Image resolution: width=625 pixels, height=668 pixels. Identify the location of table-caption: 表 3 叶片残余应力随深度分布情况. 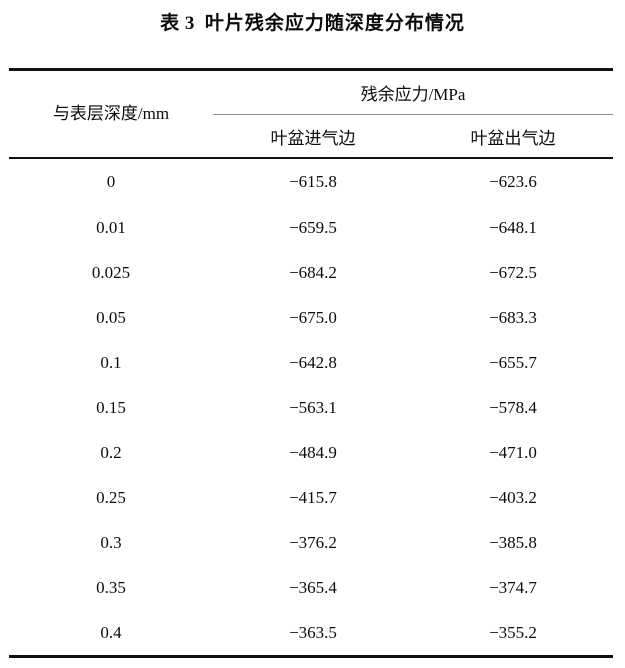
(312, 21).